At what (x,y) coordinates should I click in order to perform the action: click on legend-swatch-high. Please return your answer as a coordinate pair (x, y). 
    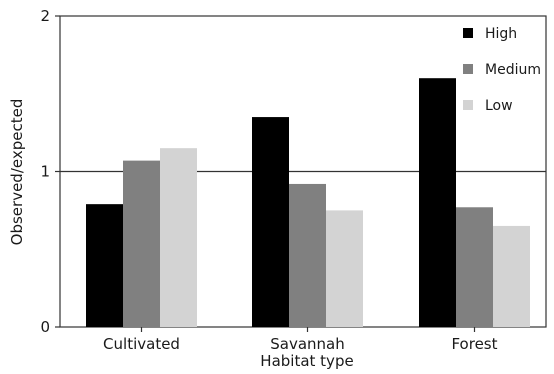
    Looking at the image, I should click on (468, 33).